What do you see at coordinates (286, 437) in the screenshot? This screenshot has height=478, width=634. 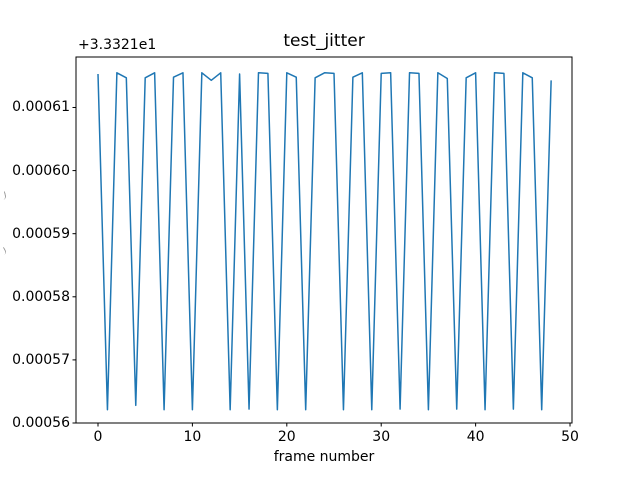 I see `x-tick-label: 20` at bounding box center [286, 437].